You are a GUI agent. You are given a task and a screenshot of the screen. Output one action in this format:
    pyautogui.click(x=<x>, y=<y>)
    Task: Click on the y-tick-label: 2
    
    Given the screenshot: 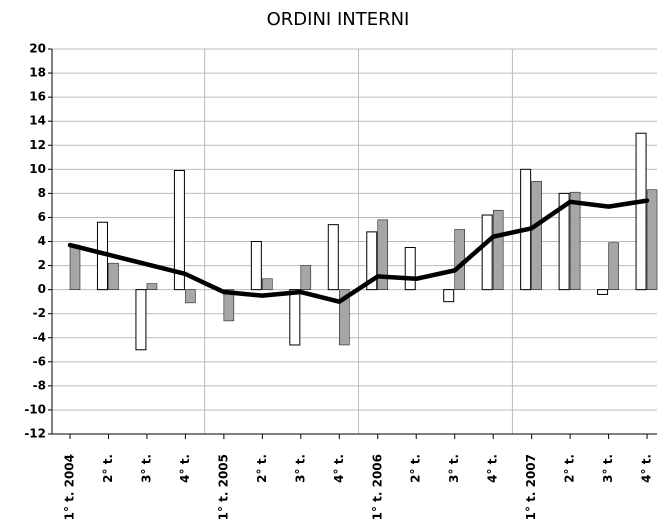 What is the action you would take?
    pyautogui.click(x=42, y=265)
    